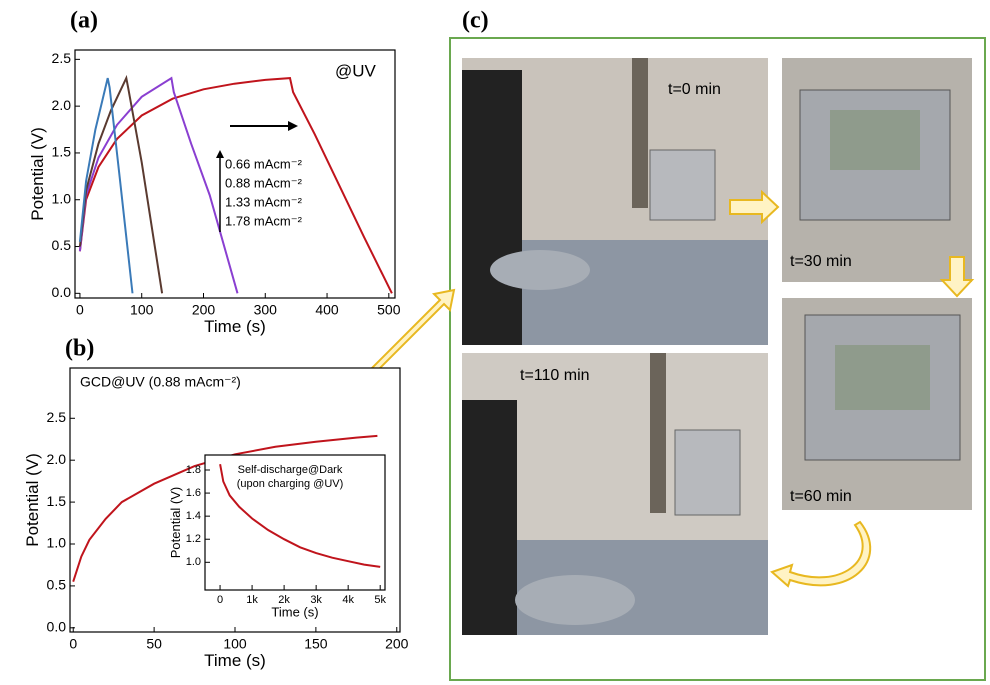 The image size is (990, 685). I want to click on annotation: (upon charging @UV), so click(290, 484).